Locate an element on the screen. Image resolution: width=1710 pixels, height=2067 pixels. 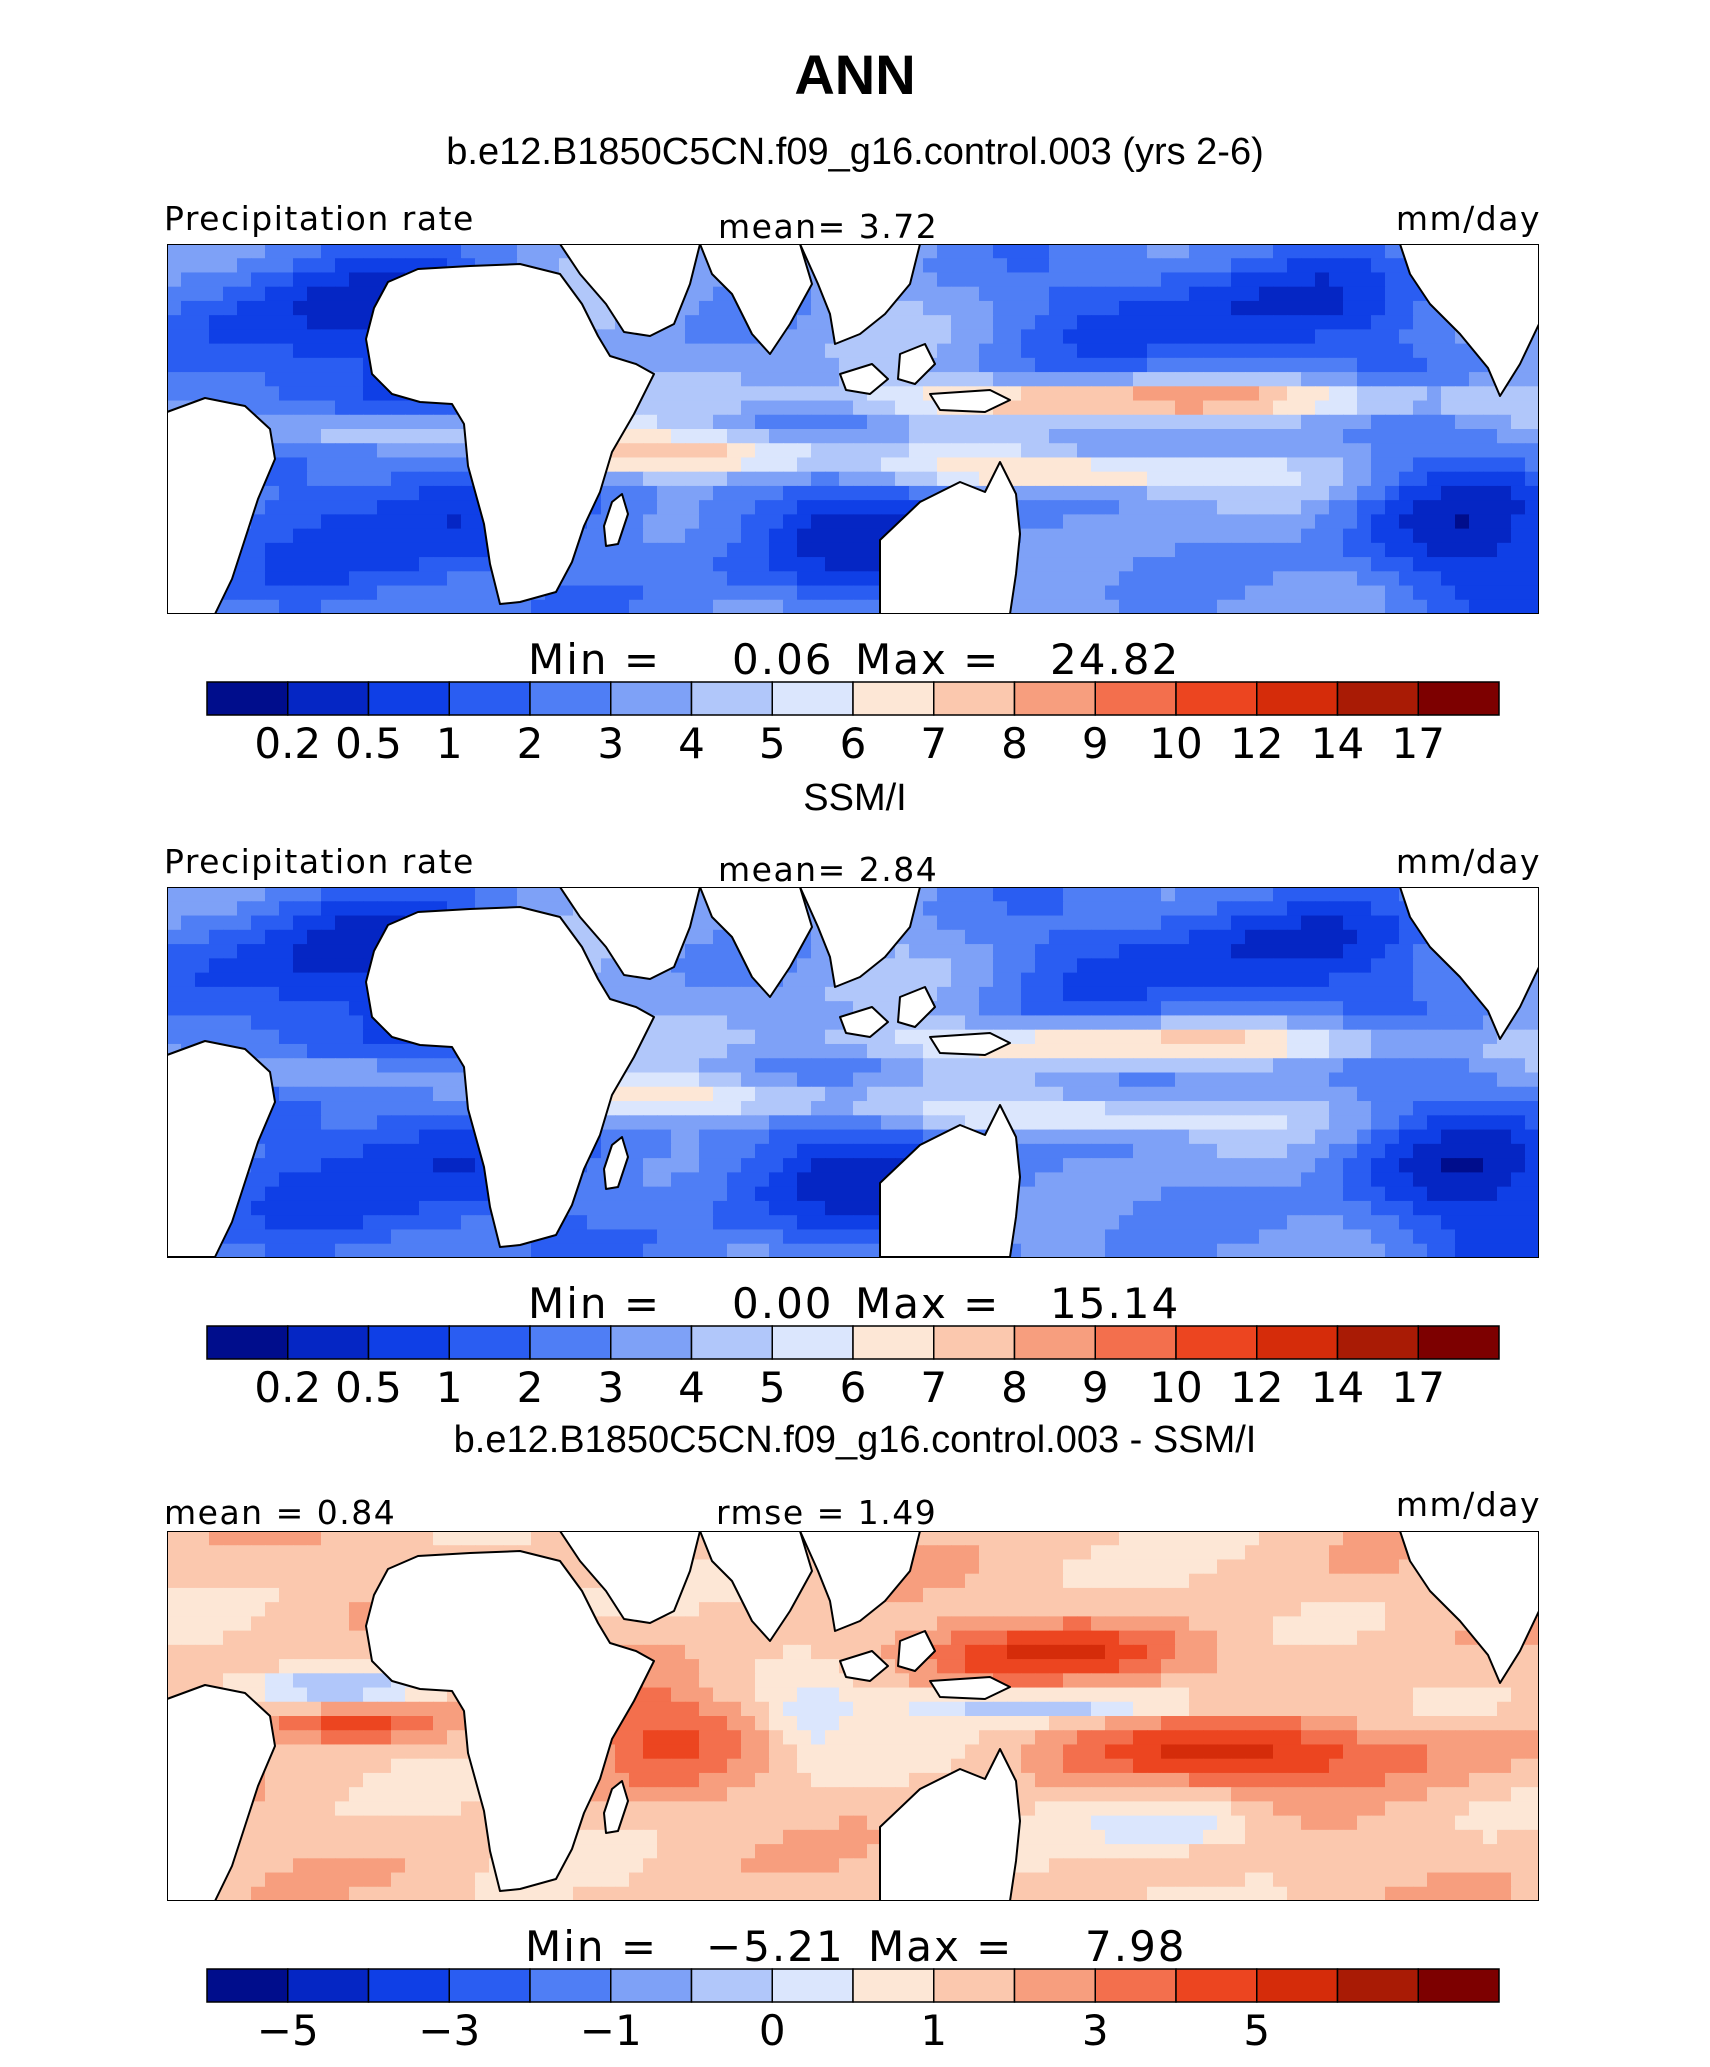
panel-model-arabia-outline is located at coordinates (630, 290).